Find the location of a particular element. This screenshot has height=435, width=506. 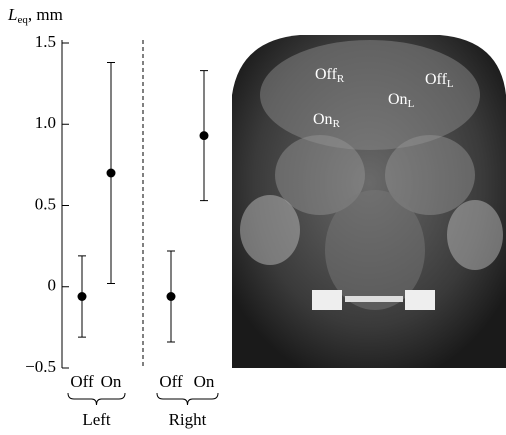

y-tick-label: 1.0 is located at coordinates (45, 122).